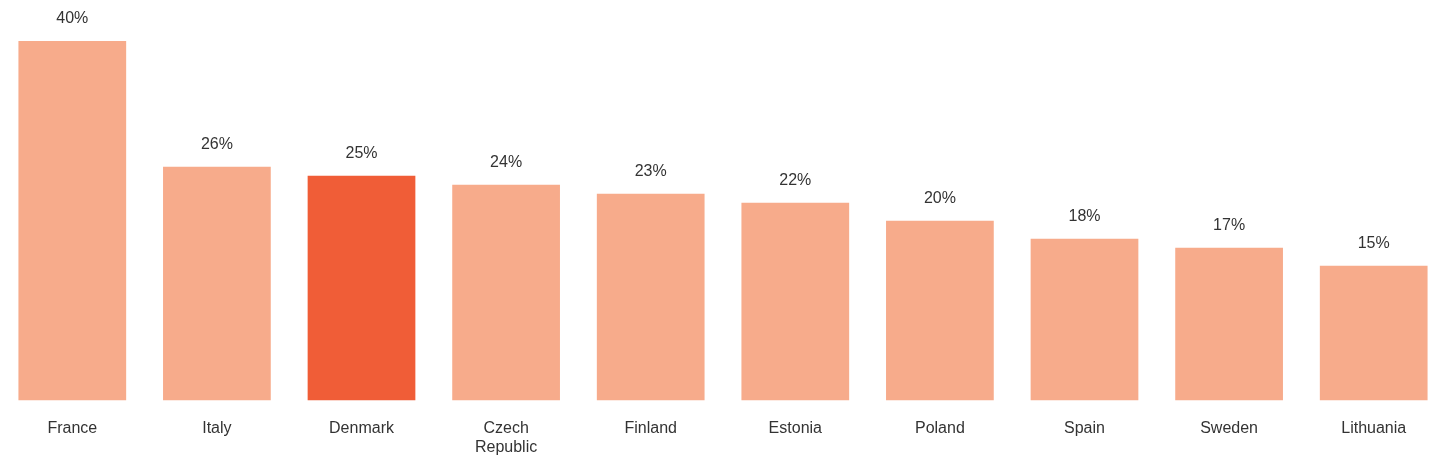  I want to click on x-tick-label: Sweden, so click(1229, 427).